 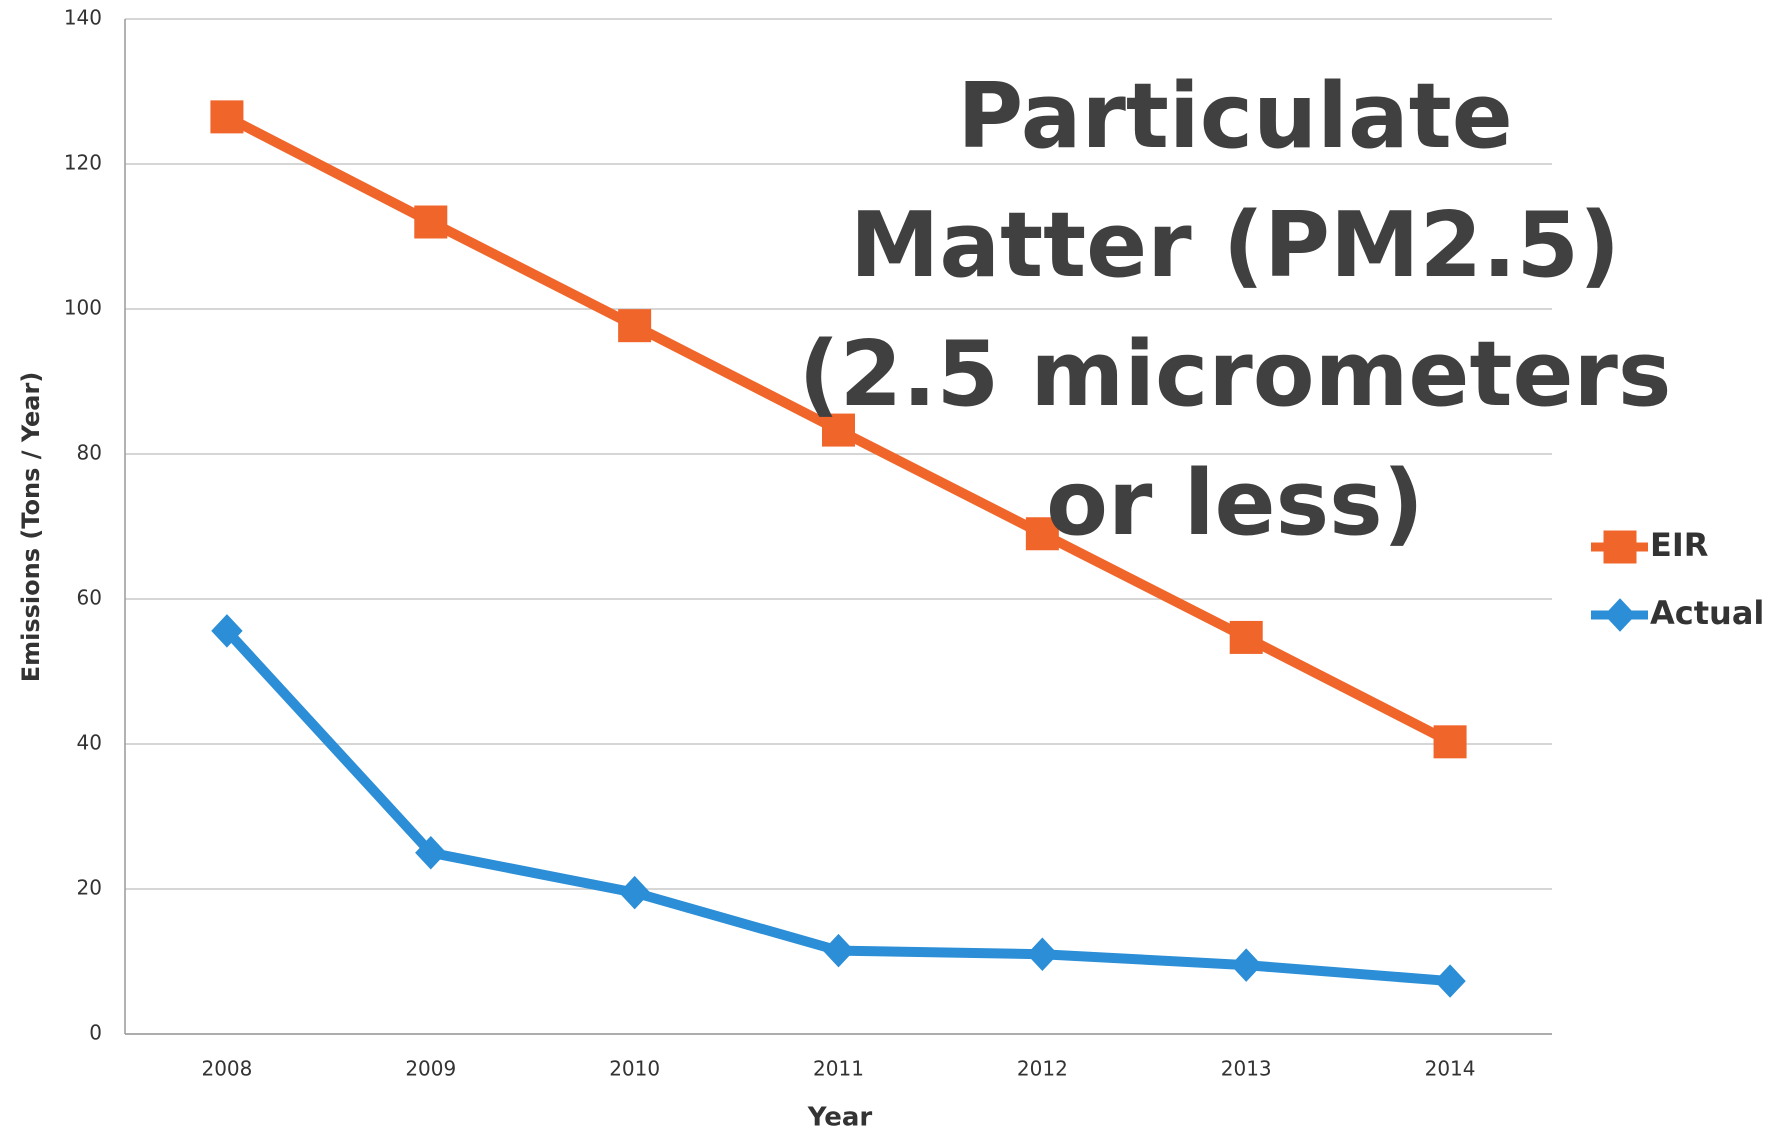 I want to click on y-tick-label: 140, so click(x=83, y=18).